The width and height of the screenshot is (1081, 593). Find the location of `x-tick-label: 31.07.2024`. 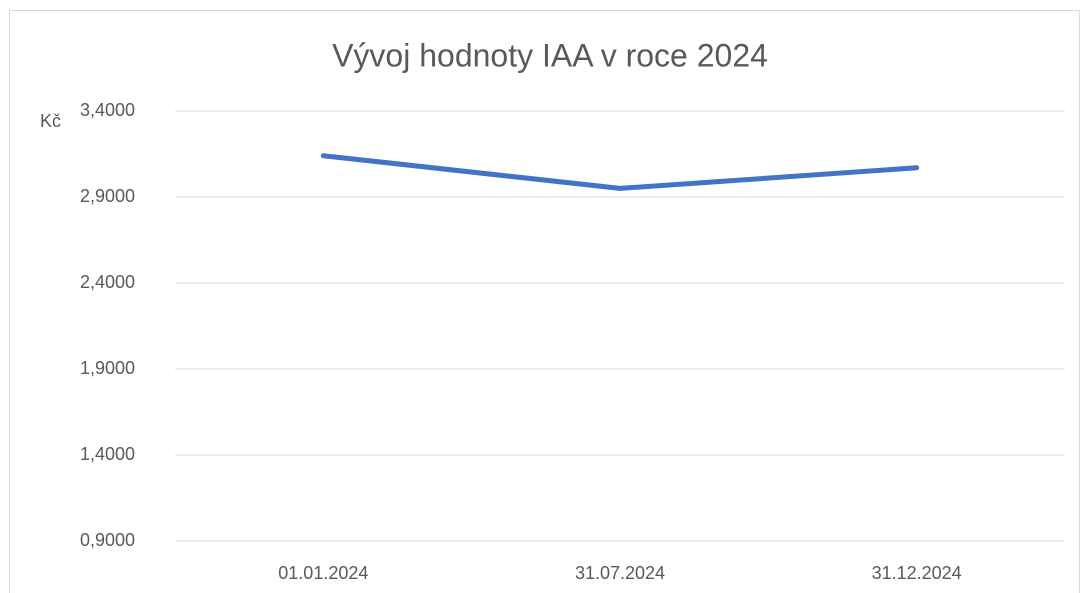

x-tick-label: 31.07.2024 is located at coordinates (620, 573).